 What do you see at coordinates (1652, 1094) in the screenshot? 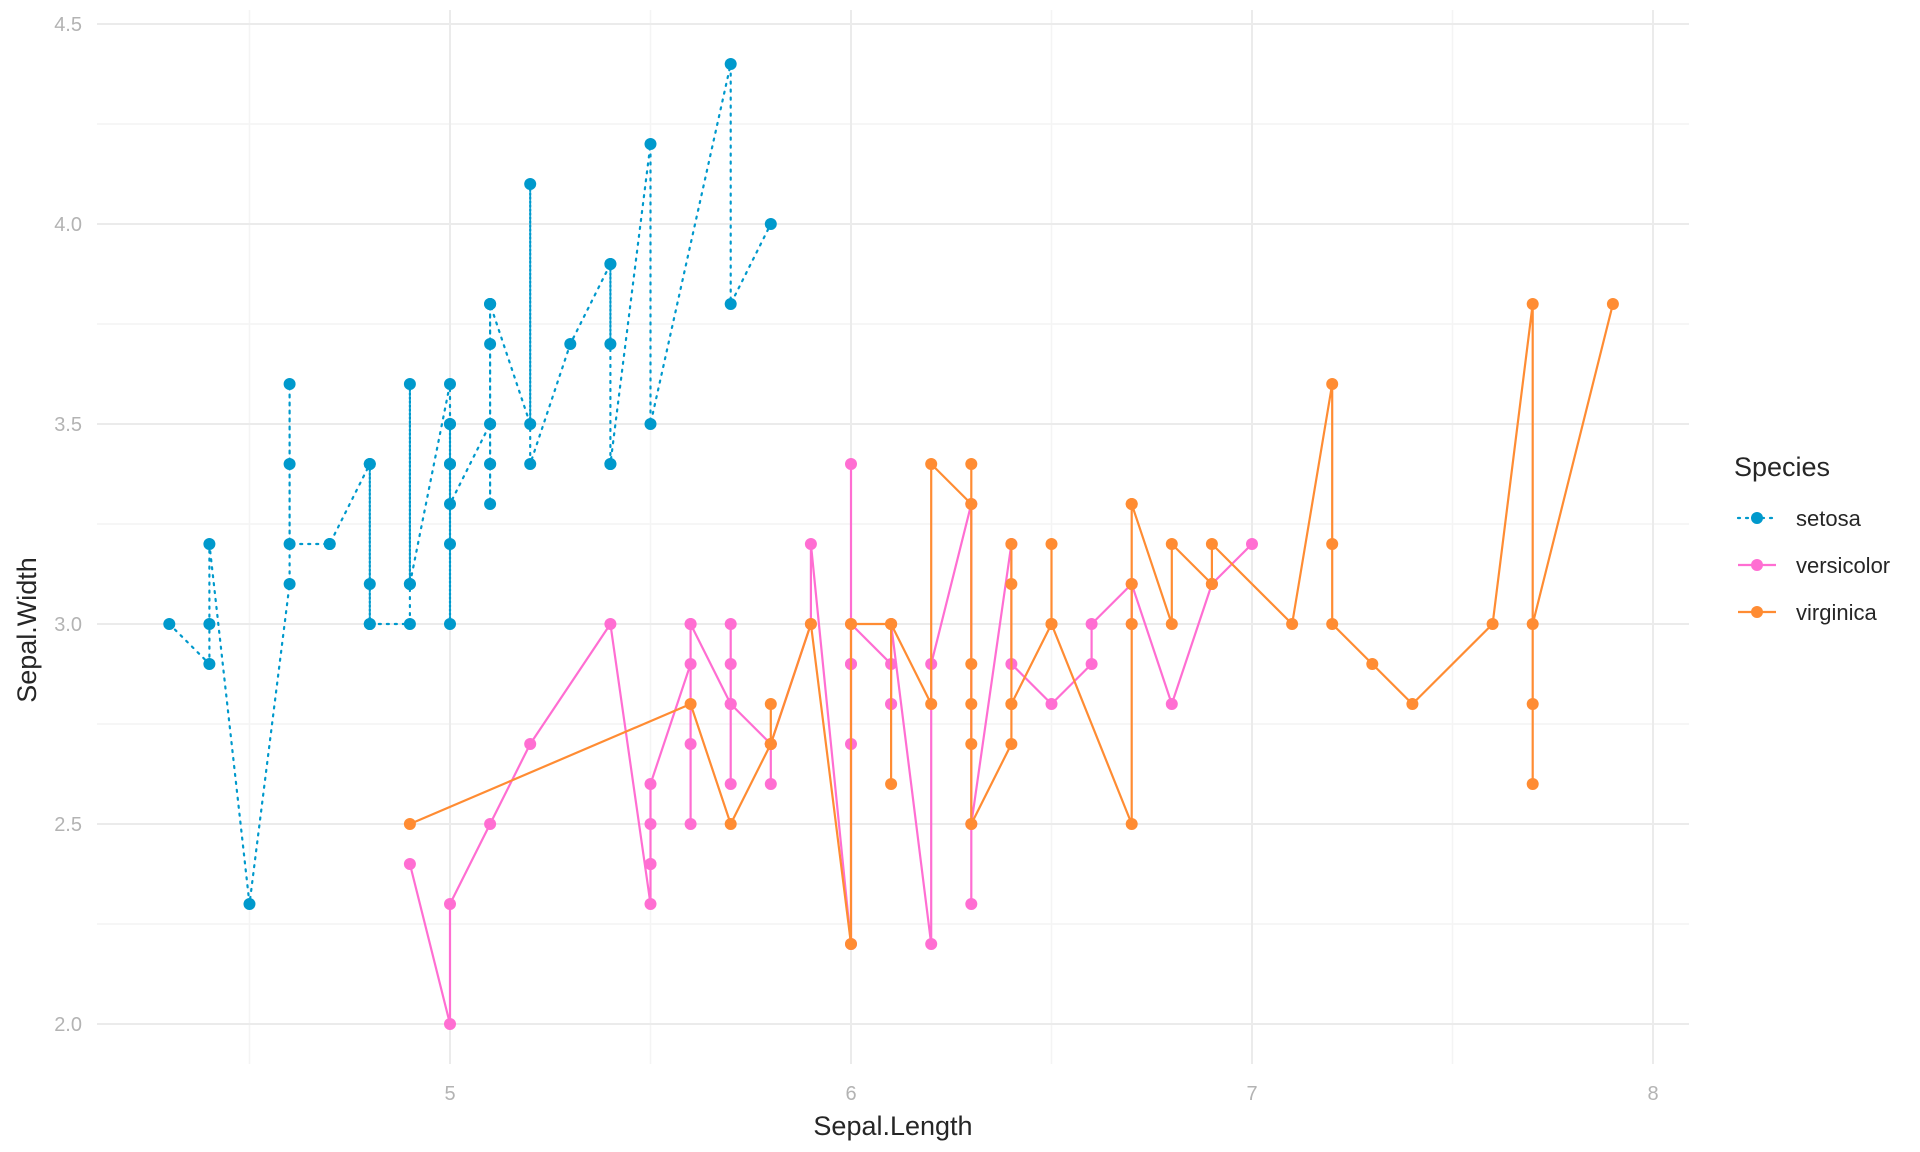
I see `x-tick-label: 8` at bounding box center [1652, 1094].